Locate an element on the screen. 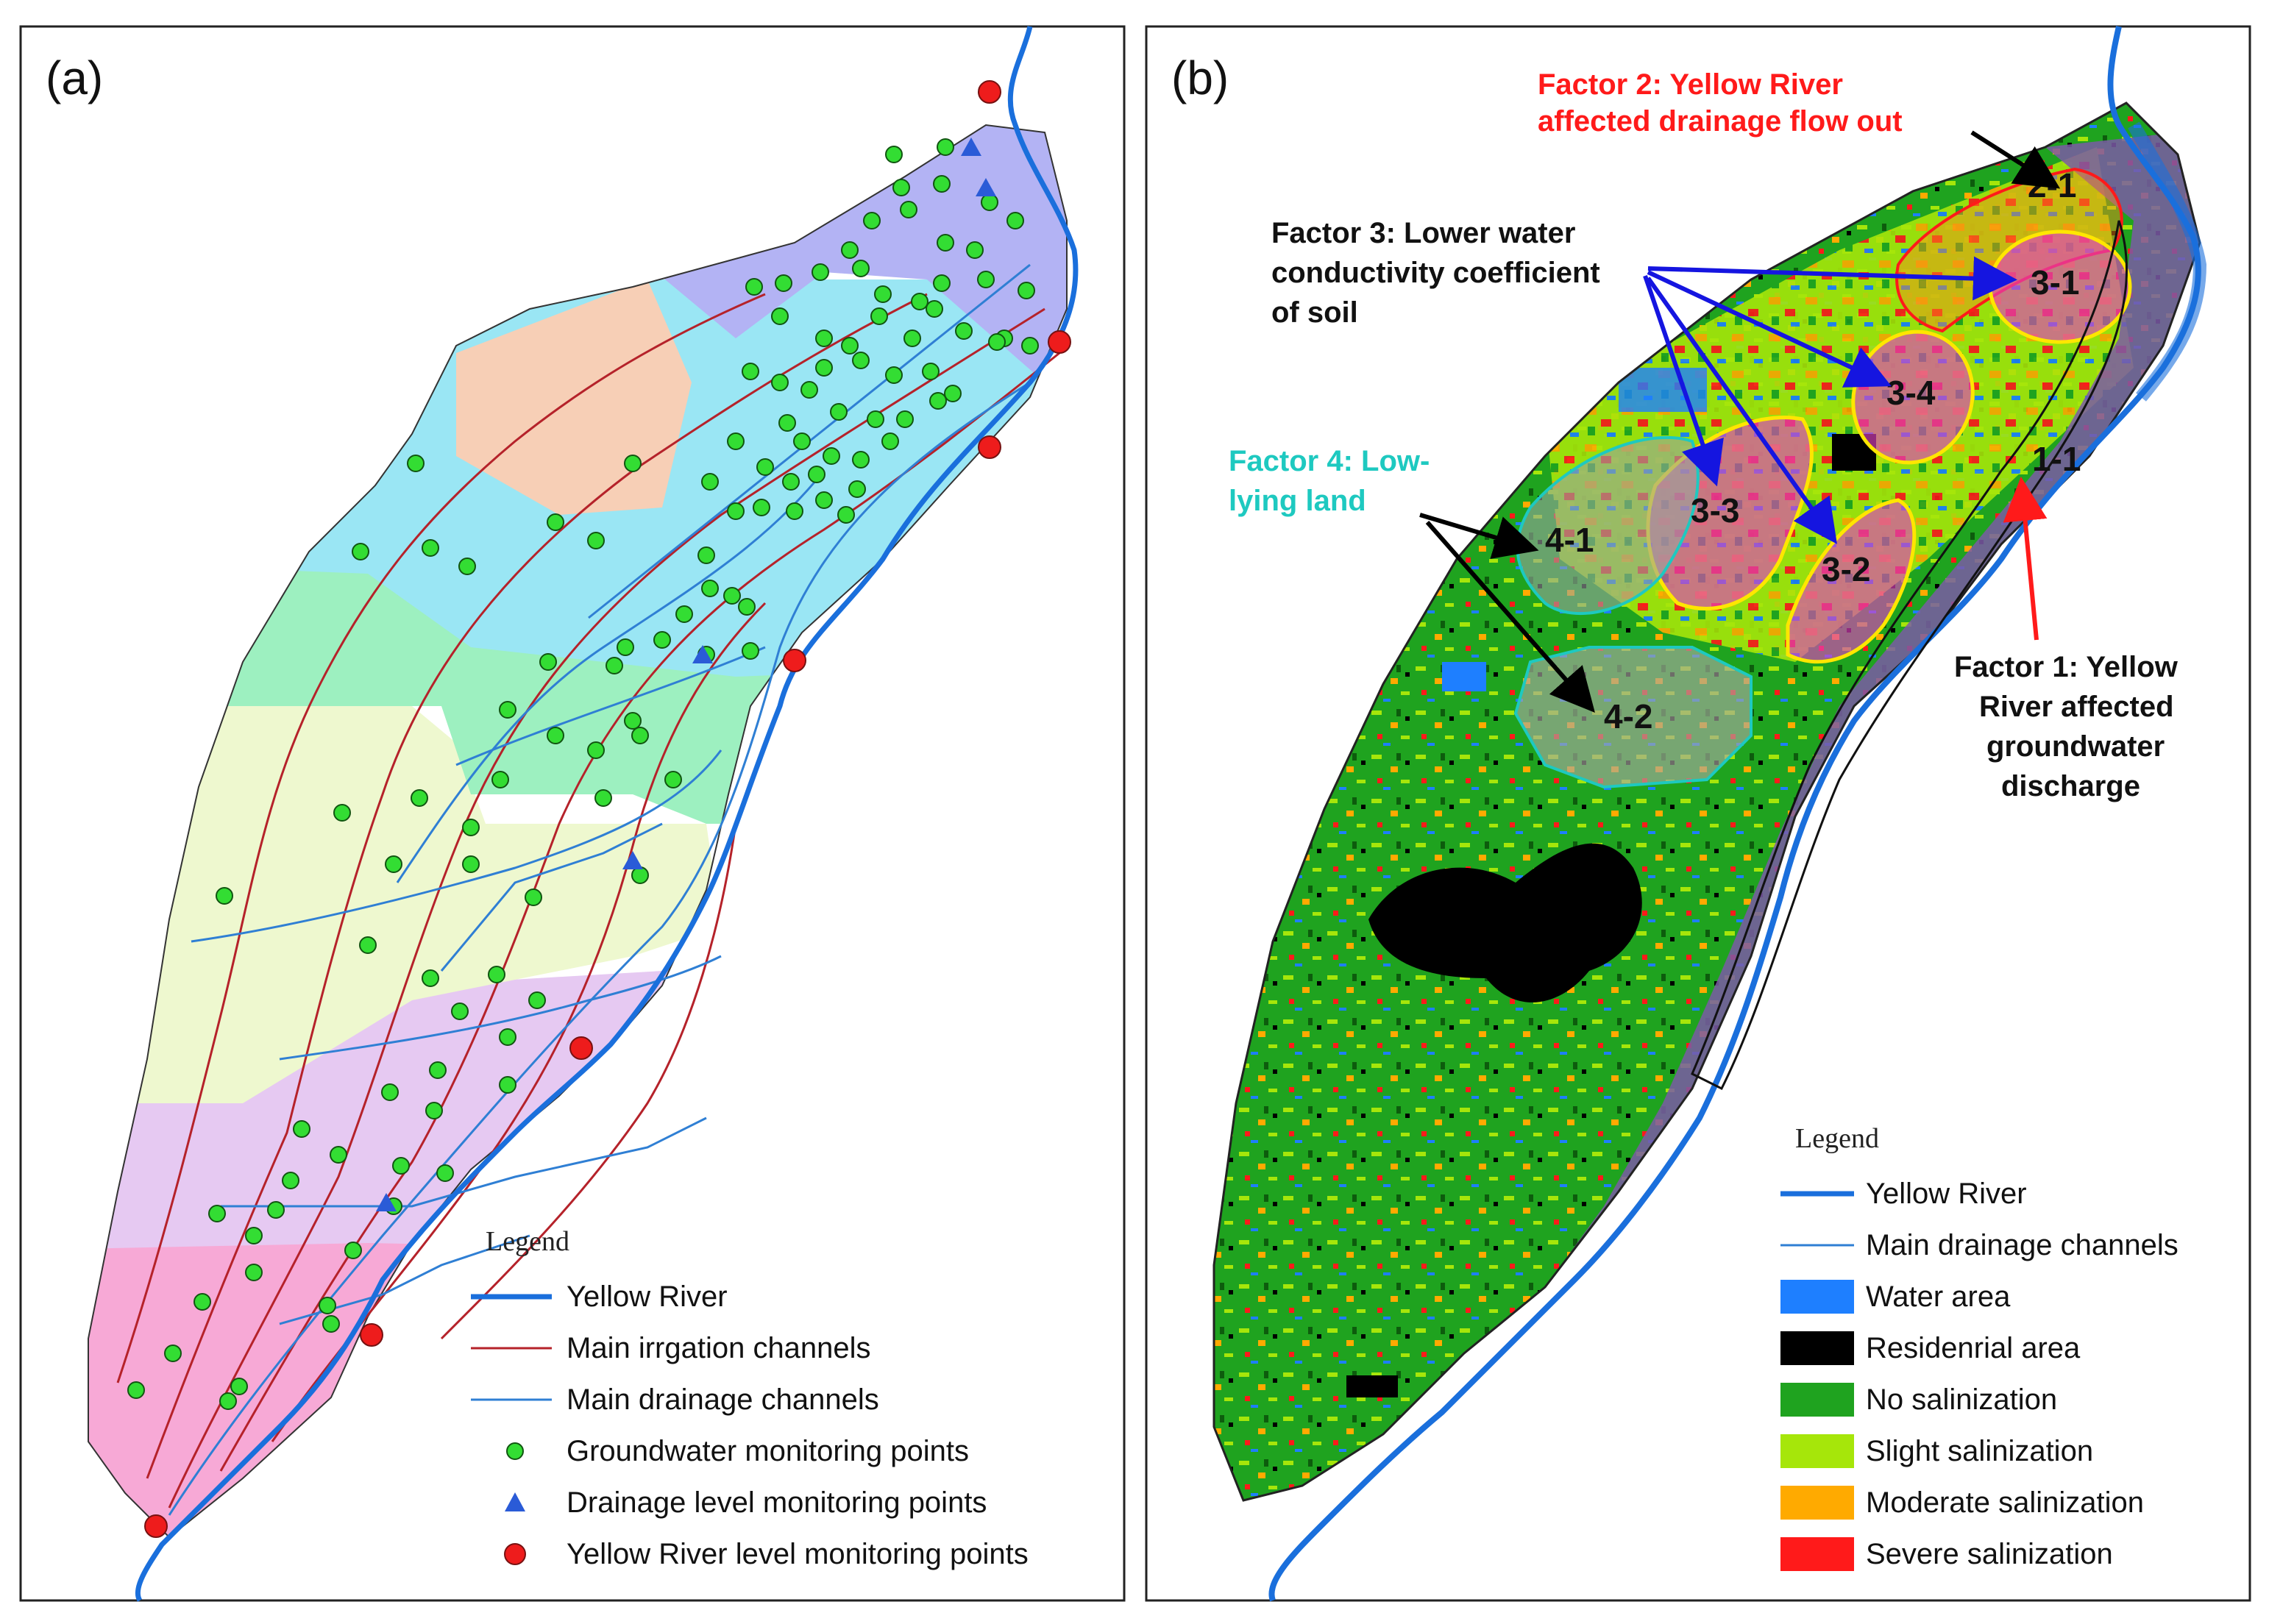  factor-3-line-1: Factor 3: Lower water is located at coordinates (1423, 233).